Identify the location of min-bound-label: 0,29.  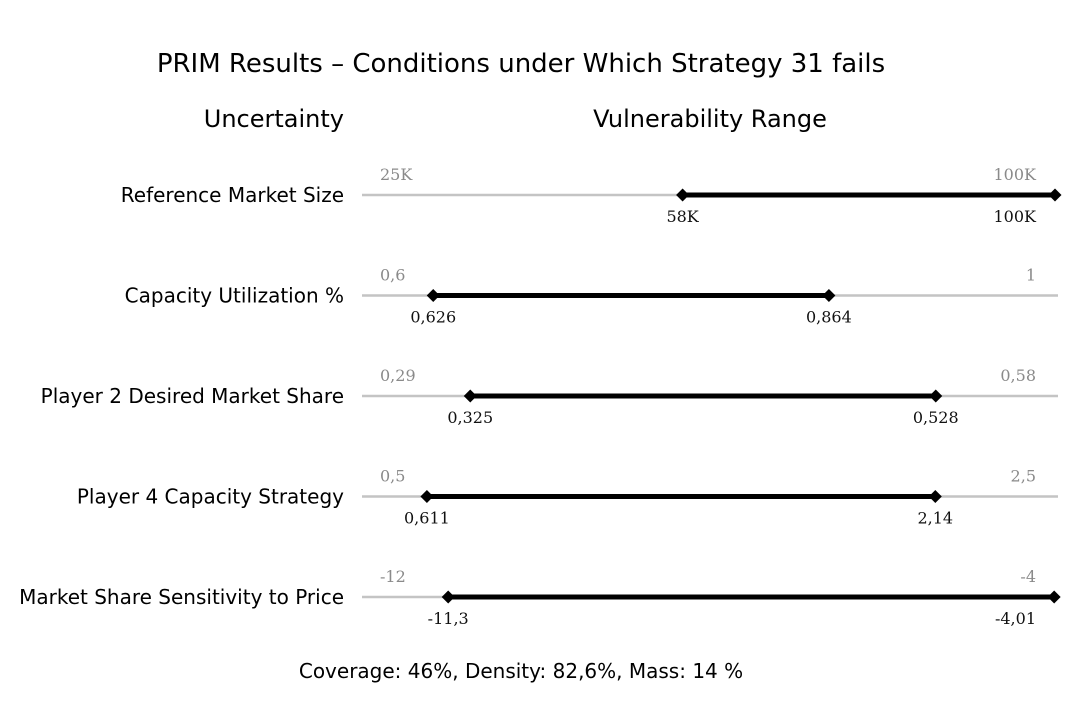
(398, 375).